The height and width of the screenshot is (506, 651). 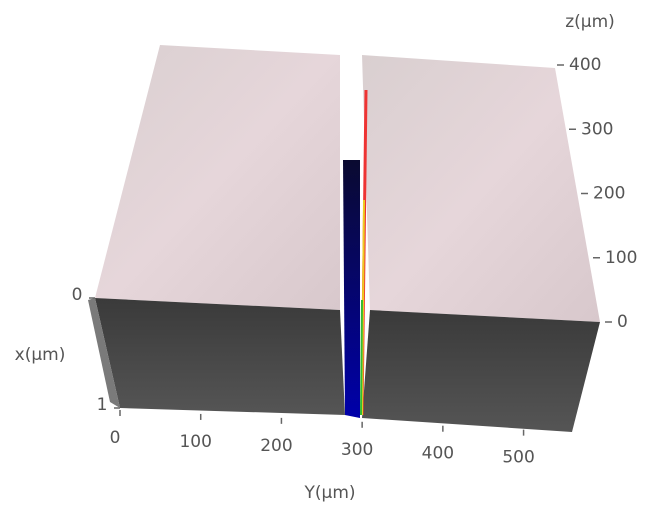 I want to click on y-tick-label: 400, so click(x=438, y=454).